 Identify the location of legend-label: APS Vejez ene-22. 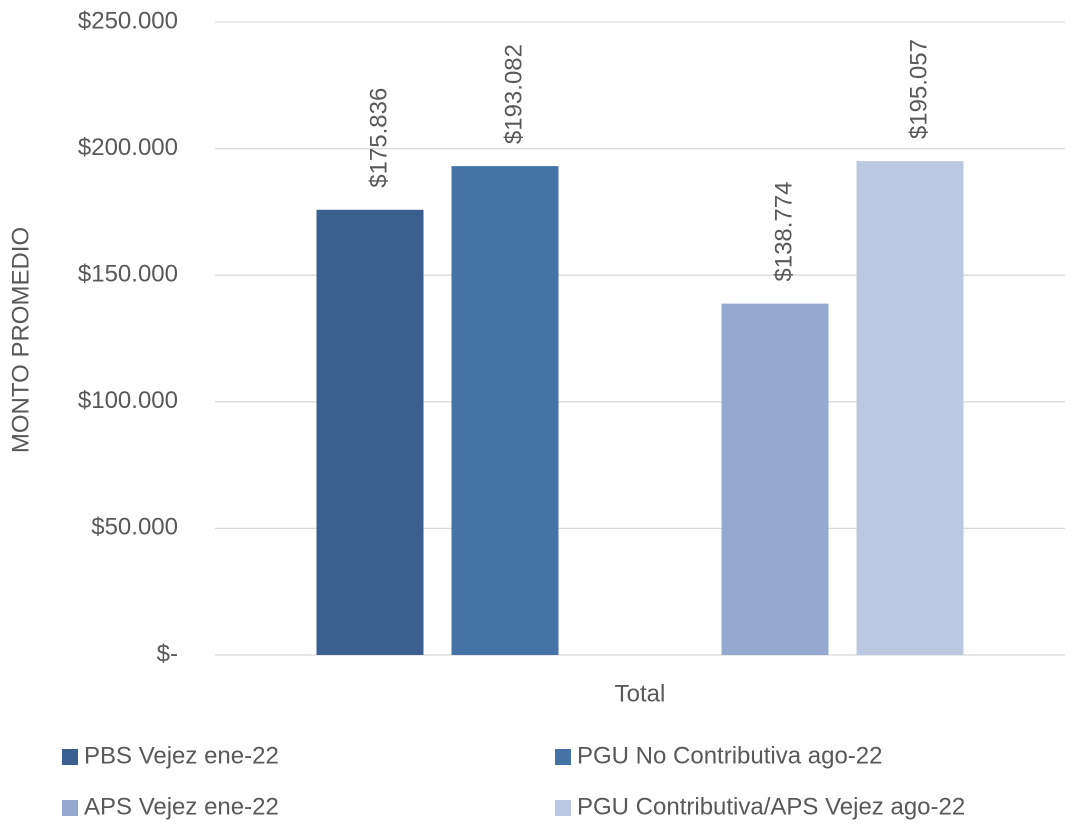
(181, 806).